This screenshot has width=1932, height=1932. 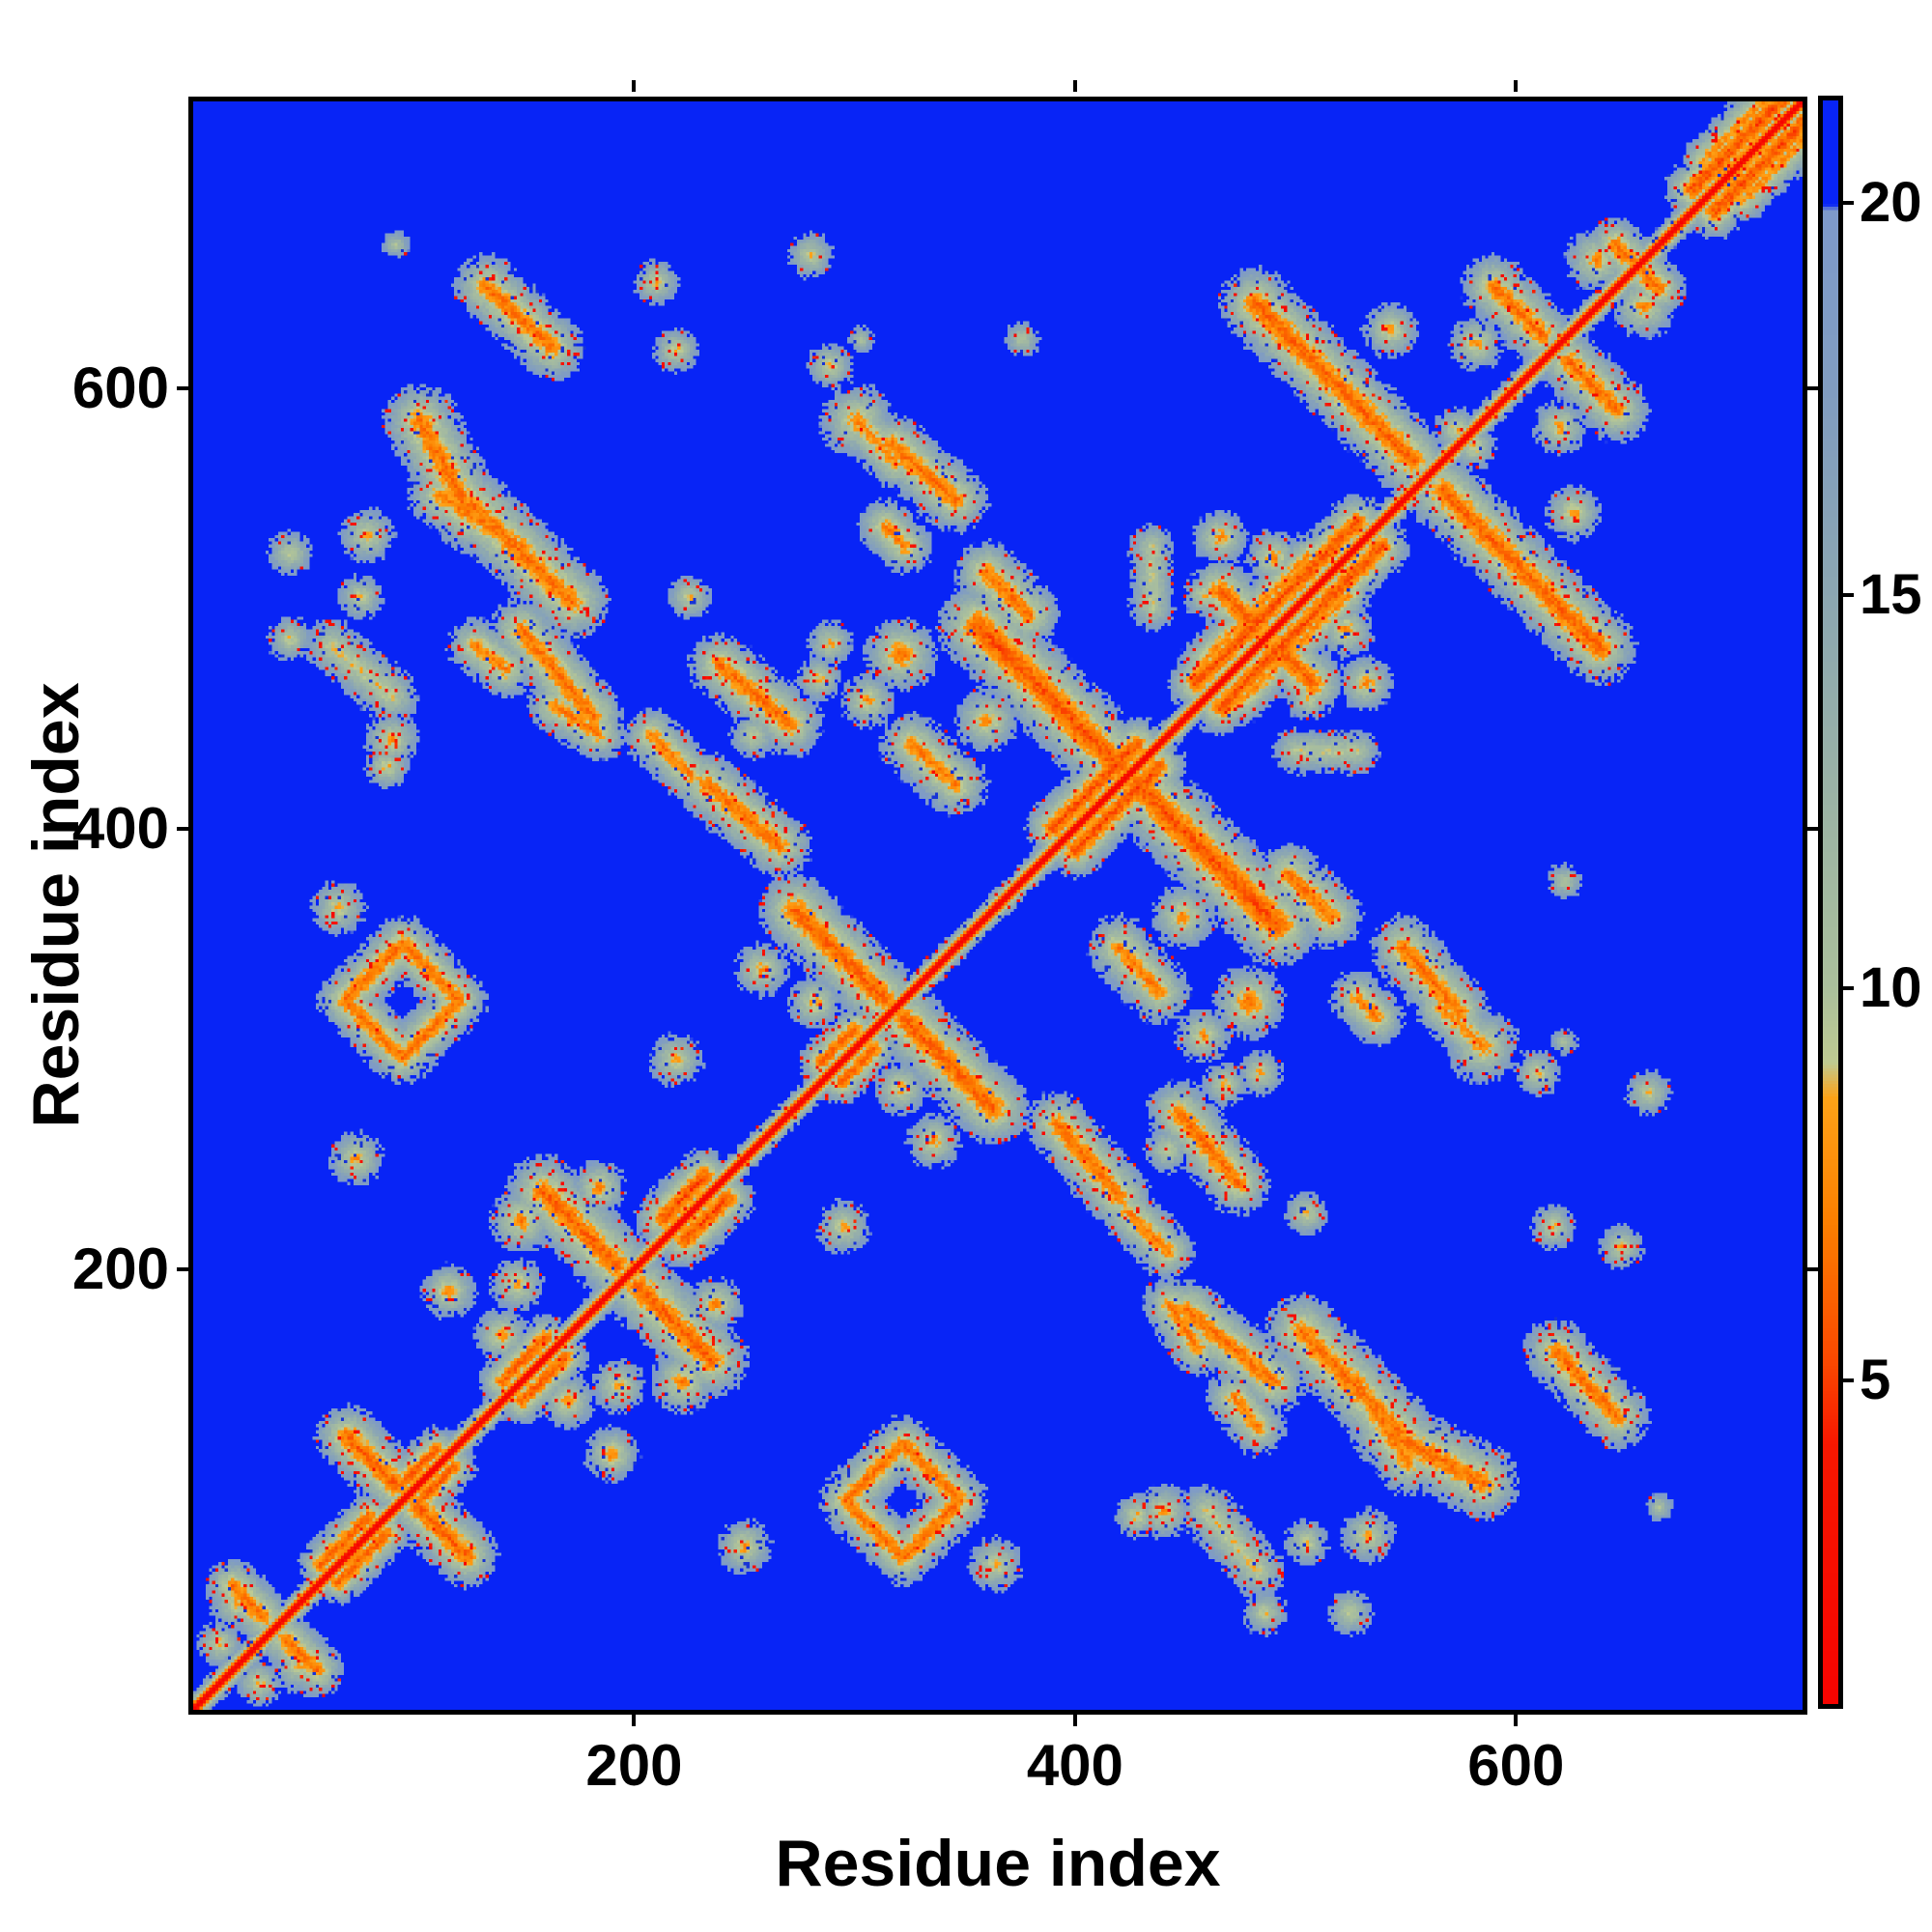 What do you see at coordinates (1891, 202) in the screenshot?
I see `colorbar-tick-label: 20` at bounding box center [1891, 202].